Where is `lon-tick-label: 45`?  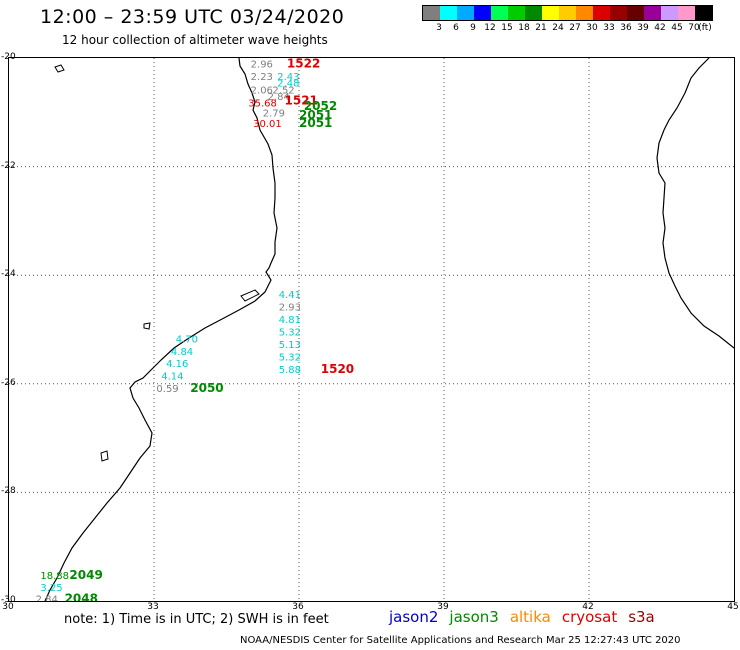
lon-tick-label: 45 is located at coordinates (733, 607).